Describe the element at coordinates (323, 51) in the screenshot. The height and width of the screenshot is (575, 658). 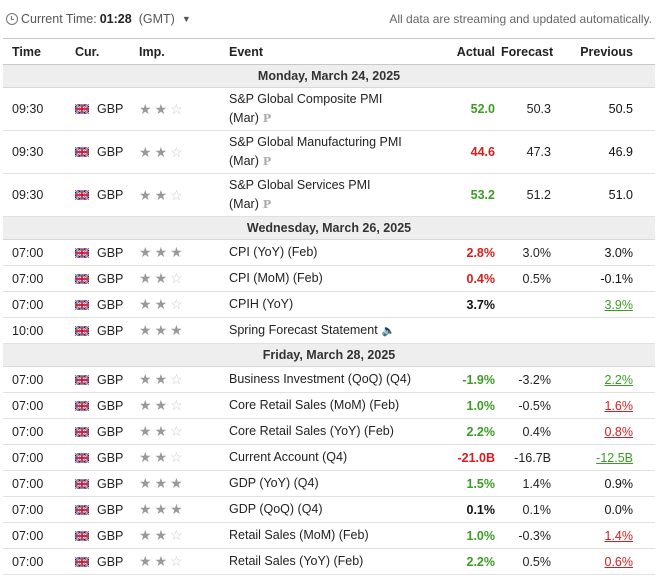
I see `col-event: Event` at that location.